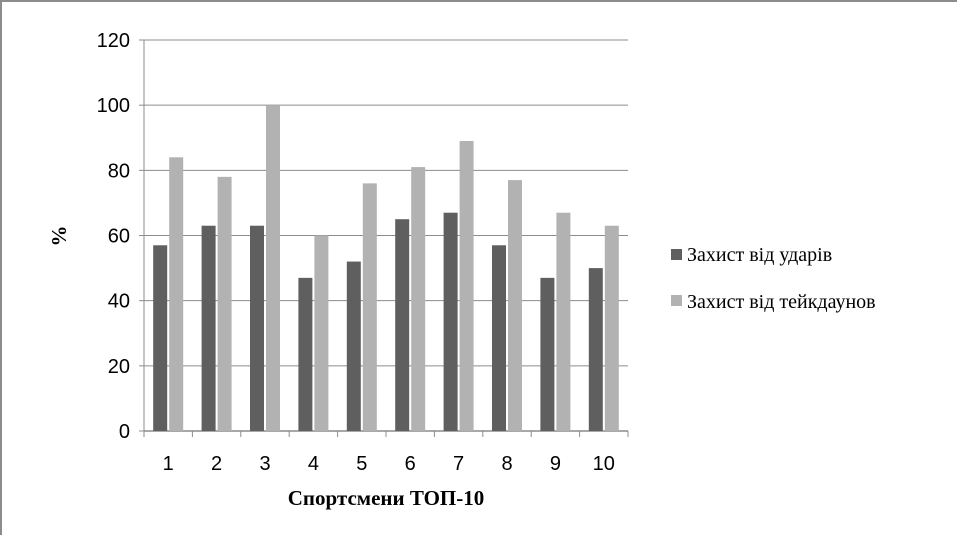  Describe the element at coordinates (773, 278) in the screenshot. I see `legend: Захист від ударів Захист від тейкдаунов` at that location.